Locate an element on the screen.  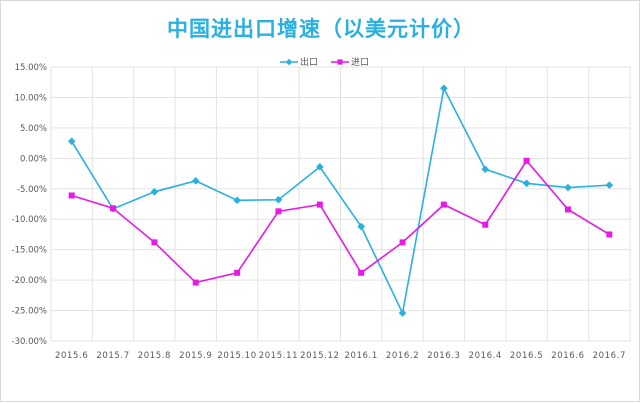
legend-label: 出口 is located at coordinates (309, 62).